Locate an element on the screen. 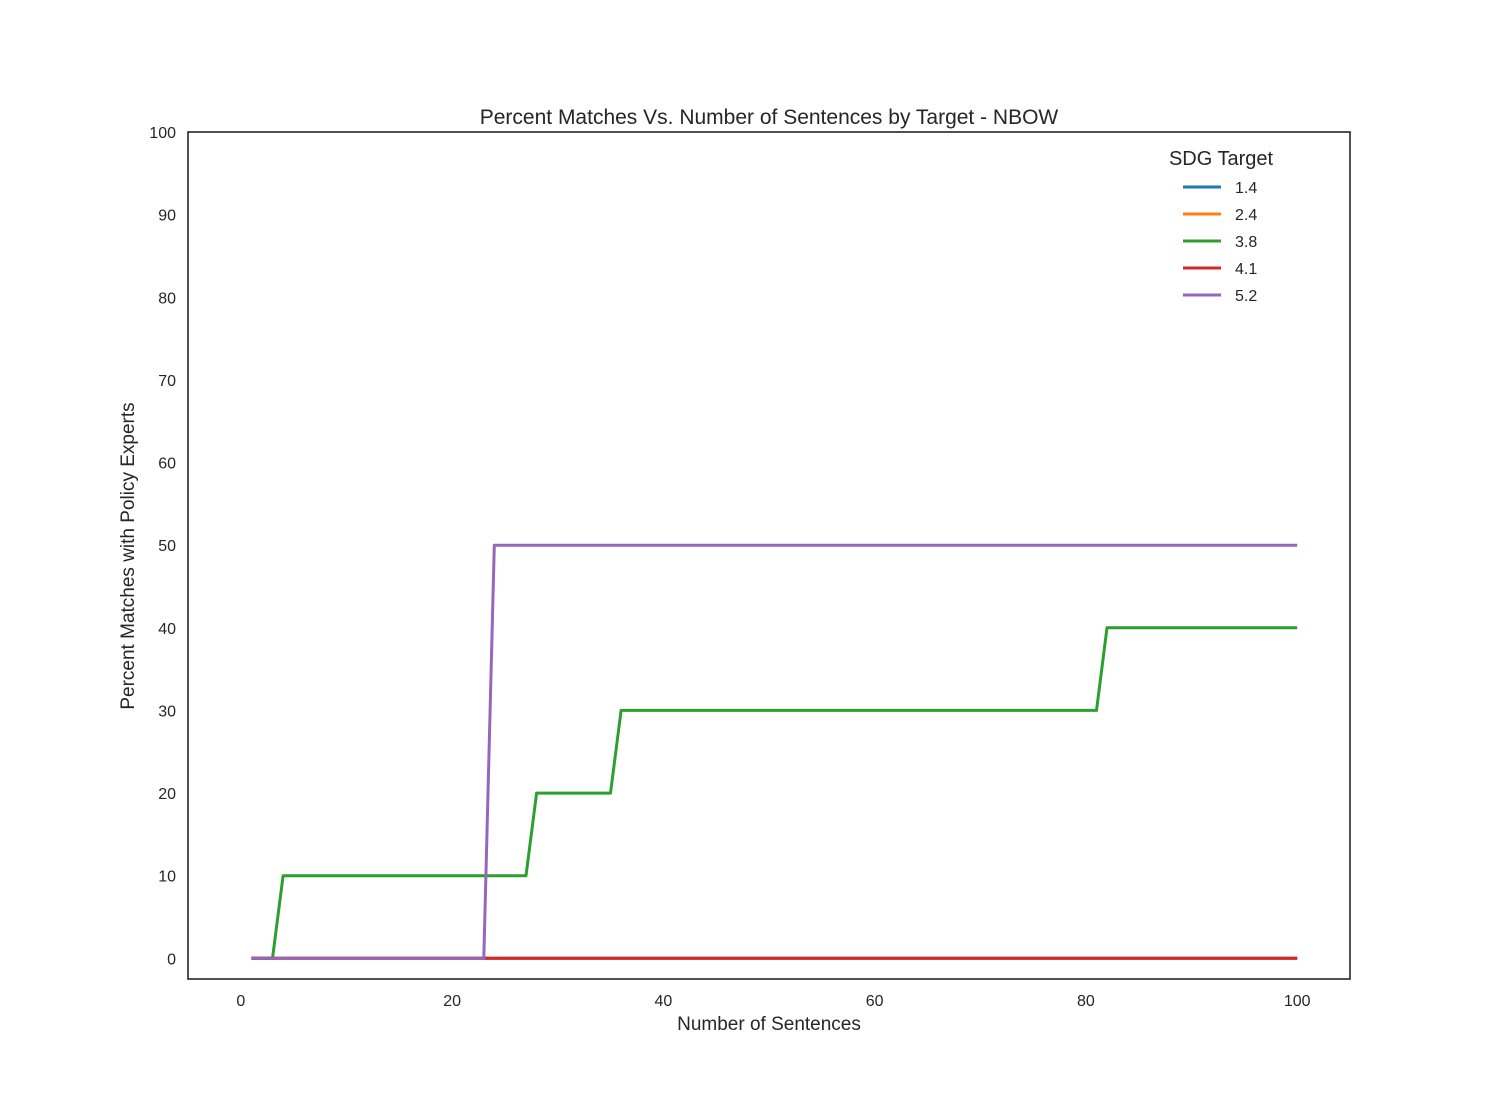 This screenshot has width=1500, height=1100. legend-title: SDG Target is located at coordinates (1221, 159).